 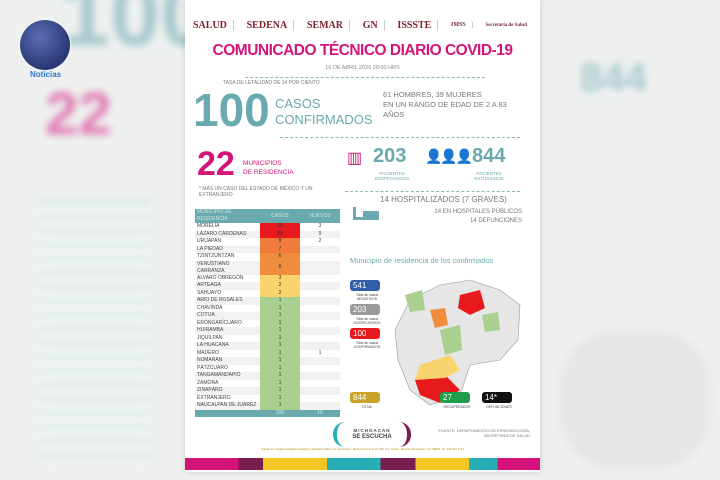 I want to click on logo-semar: SEMAR, so click(x=329, y=25).